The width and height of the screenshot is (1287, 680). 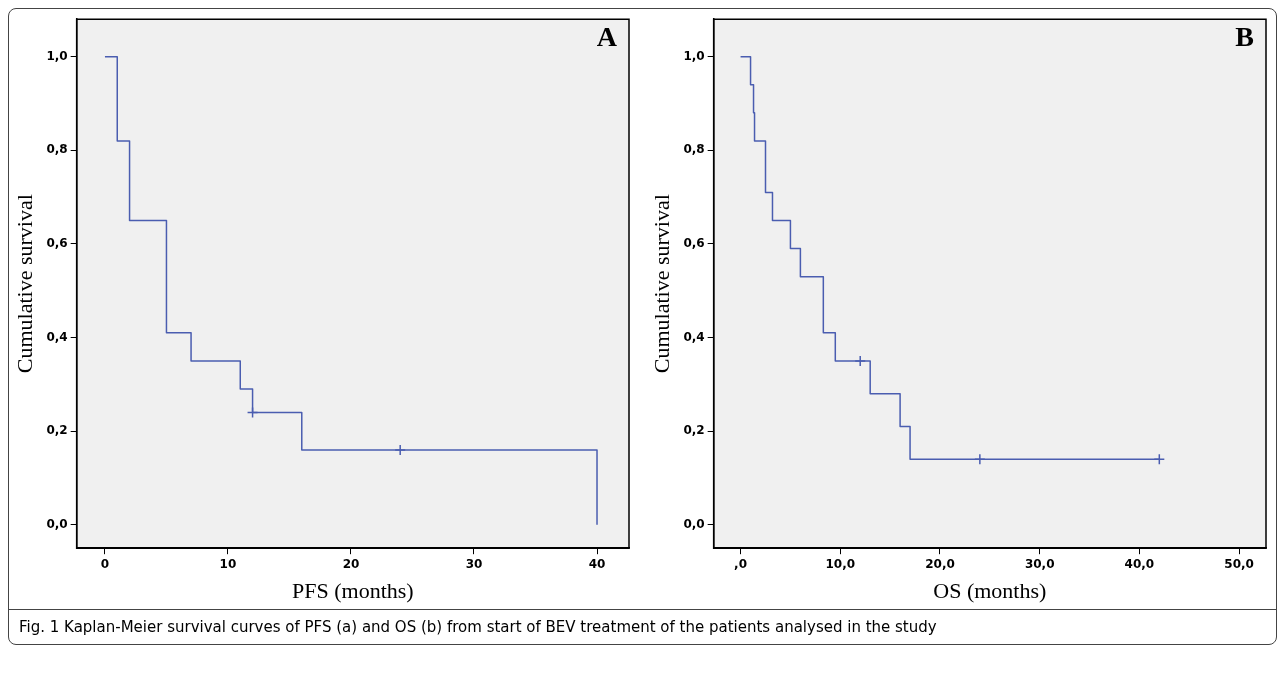 What do you see at coordinates (1139, 563) in the screenshot?
I see `x-tick-label: 40,0` at bounding box center [1139, 563].